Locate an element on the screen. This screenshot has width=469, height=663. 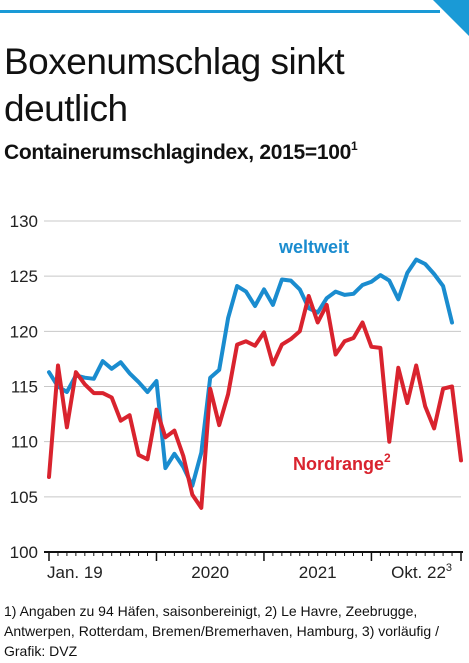
series-label-nordrange: Nordrange2 is located at coordinates (342, 462).